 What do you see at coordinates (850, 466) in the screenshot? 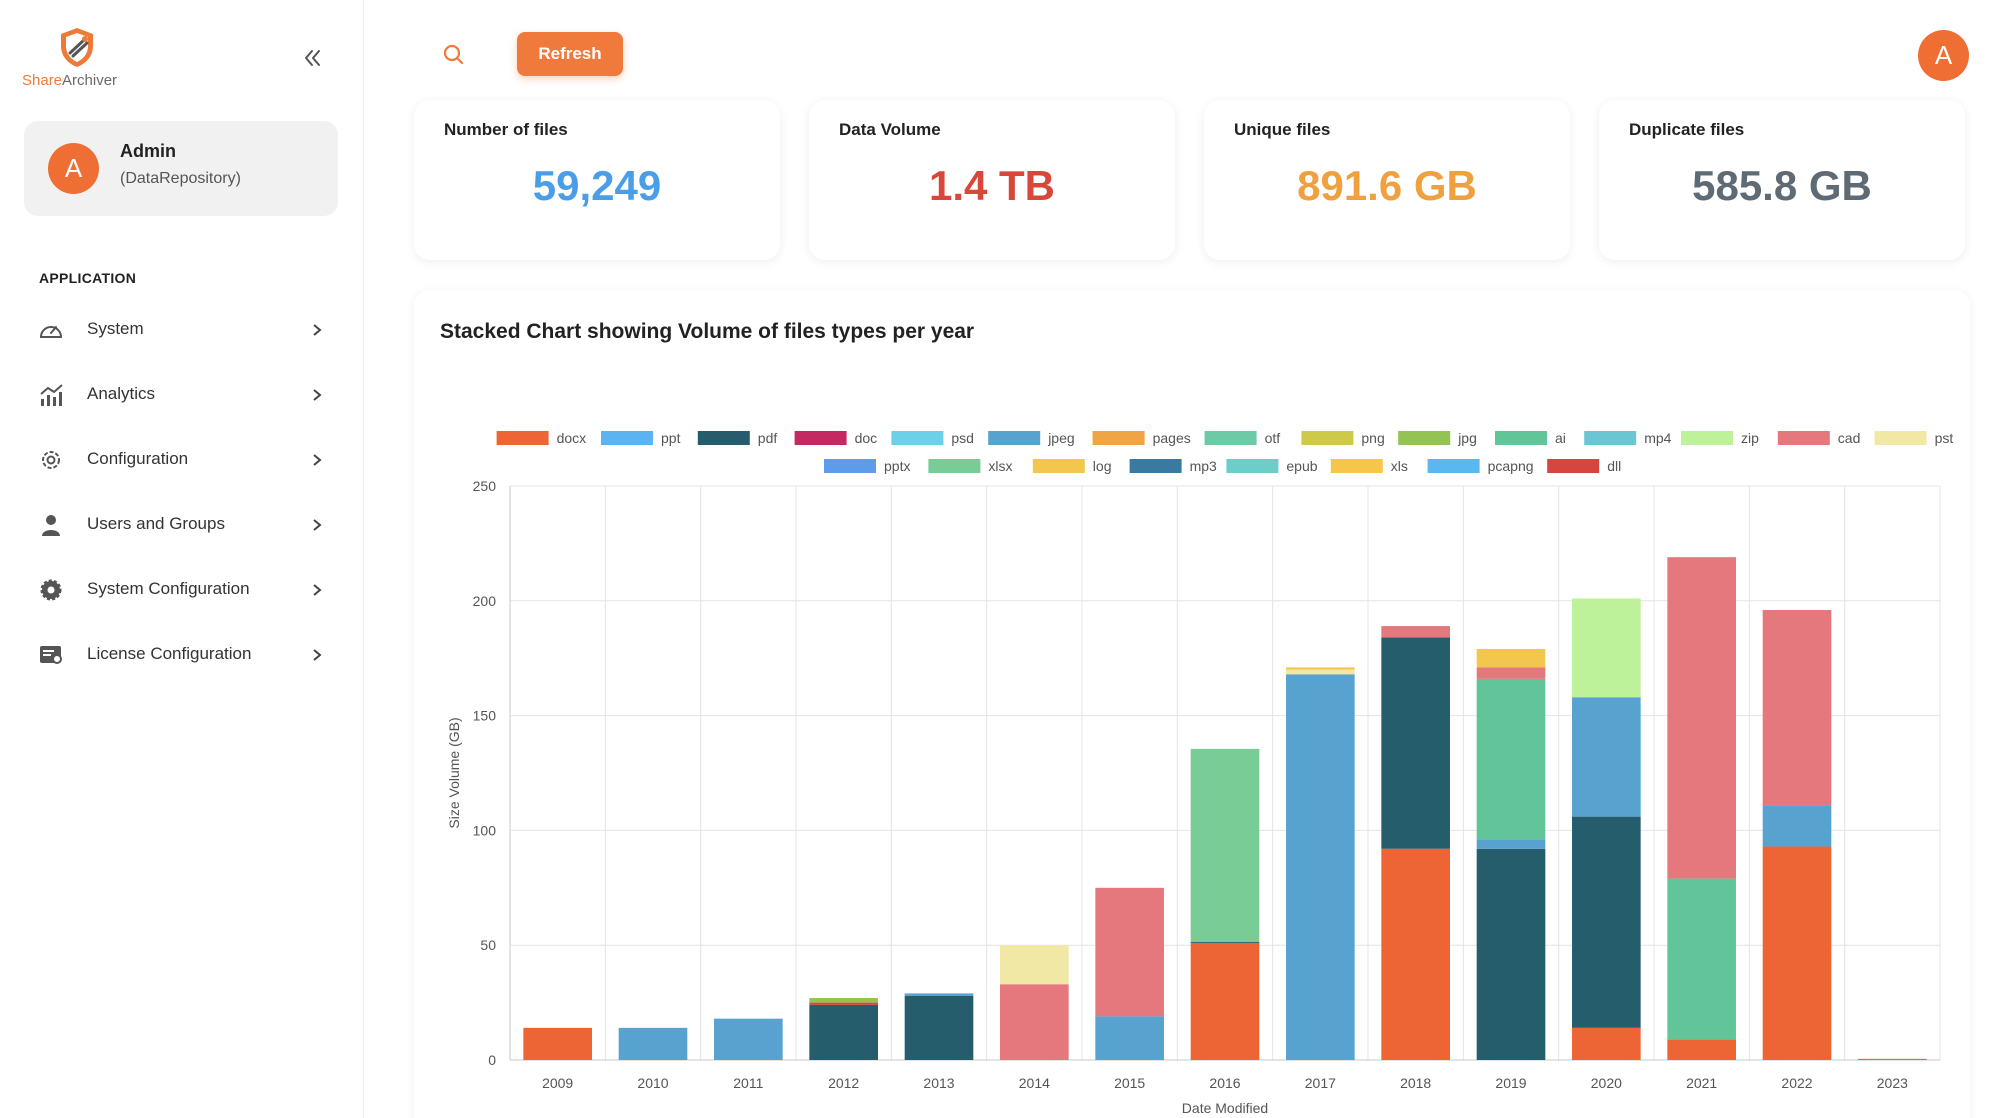
I see `legend-swatch-pptx` at bounding box center [850, 466].